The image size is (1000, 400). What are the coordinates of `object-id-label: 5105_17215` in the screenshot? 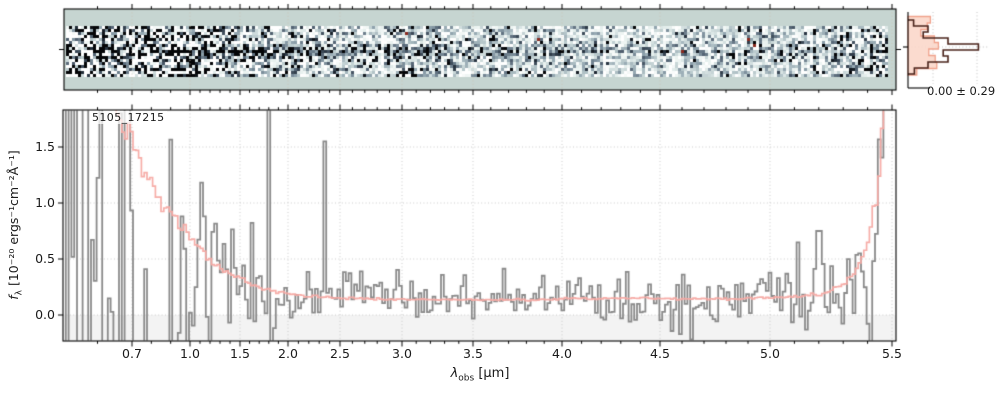 It's located at (128, 117).